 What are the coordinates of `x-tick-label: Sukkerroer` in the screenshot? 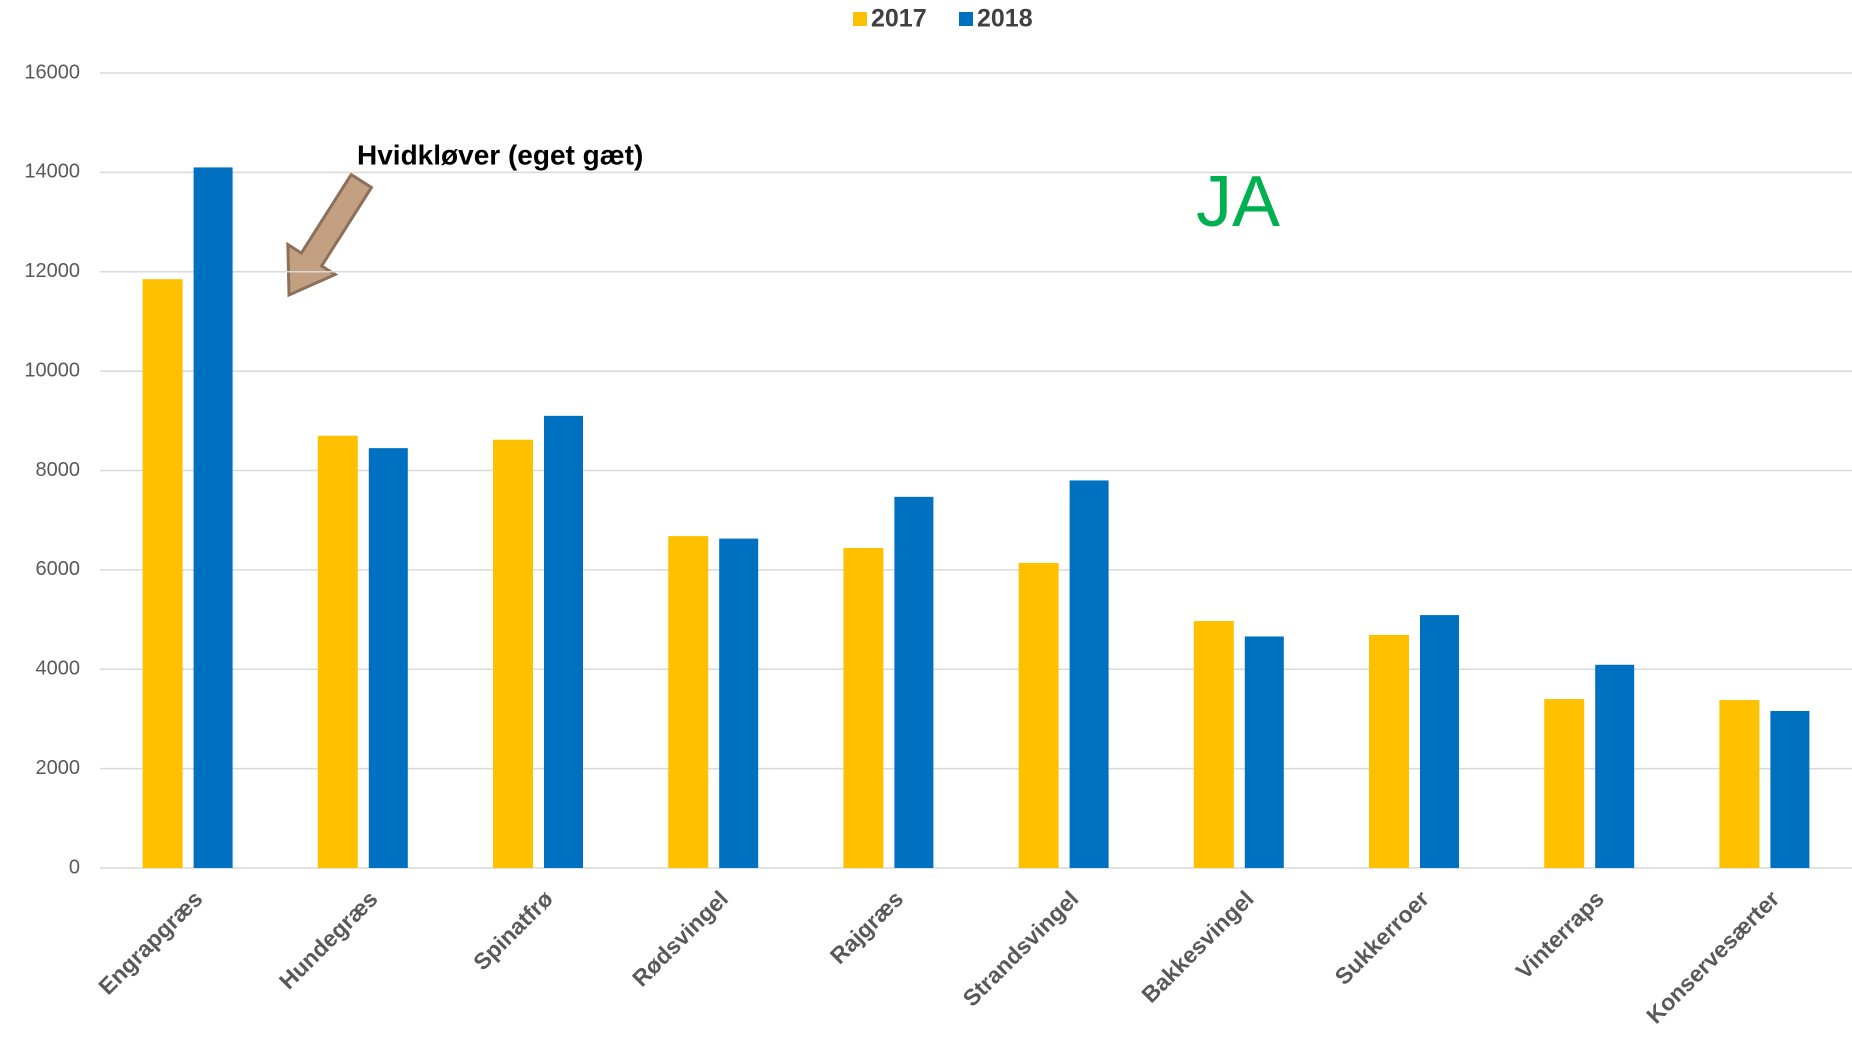 It's located at (1382, 937).